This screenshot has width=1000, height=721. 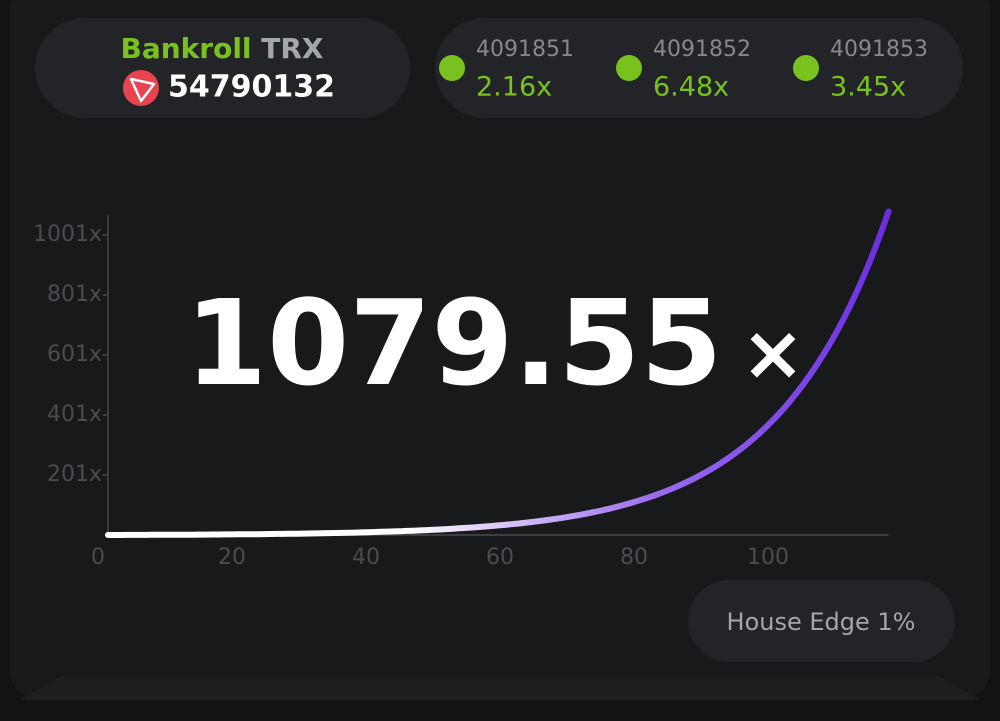 I want to click on house-edge-pill, so click(x=821, y=621).